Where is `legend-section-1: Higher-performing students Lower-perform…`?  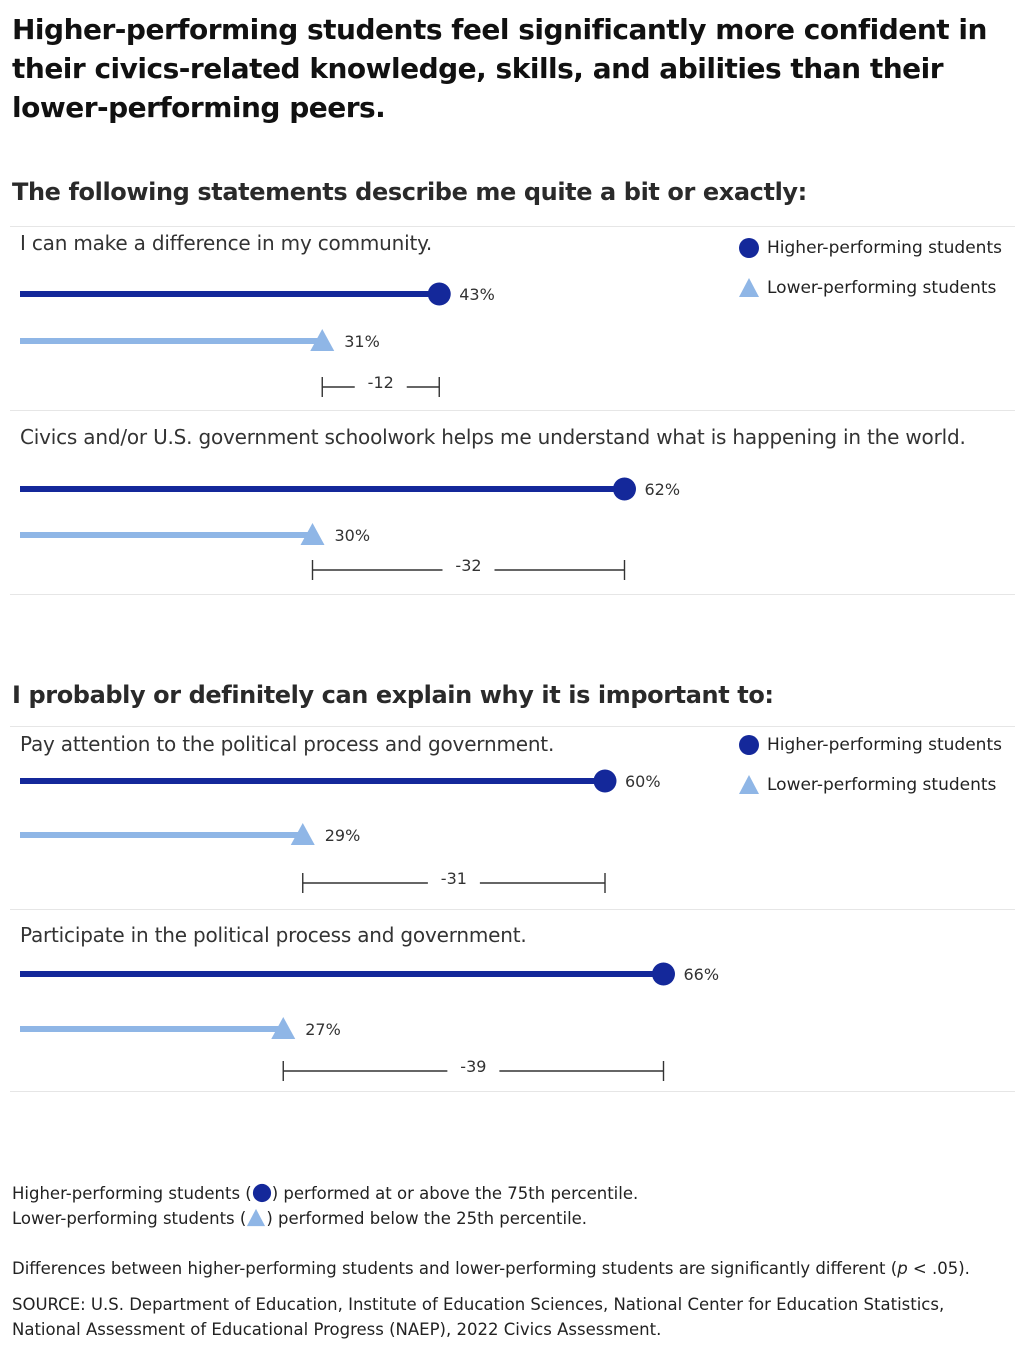 legend-section-1: Higher-performing students Lower-perform… is located at coordinates (878, 268).